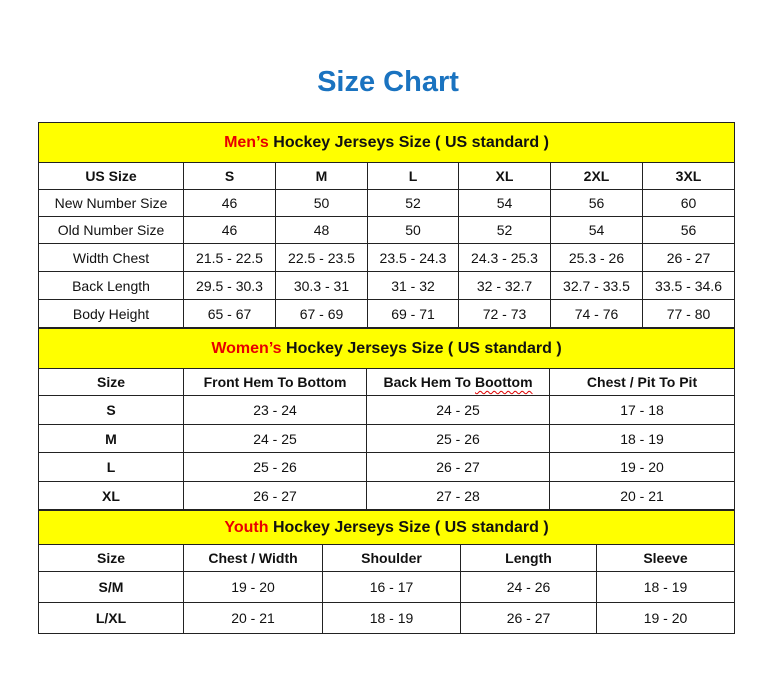  Describe the element at coordinates (321, 257) in the screenshot. I see `table-cell: 22.5 - 23.5` at that location.